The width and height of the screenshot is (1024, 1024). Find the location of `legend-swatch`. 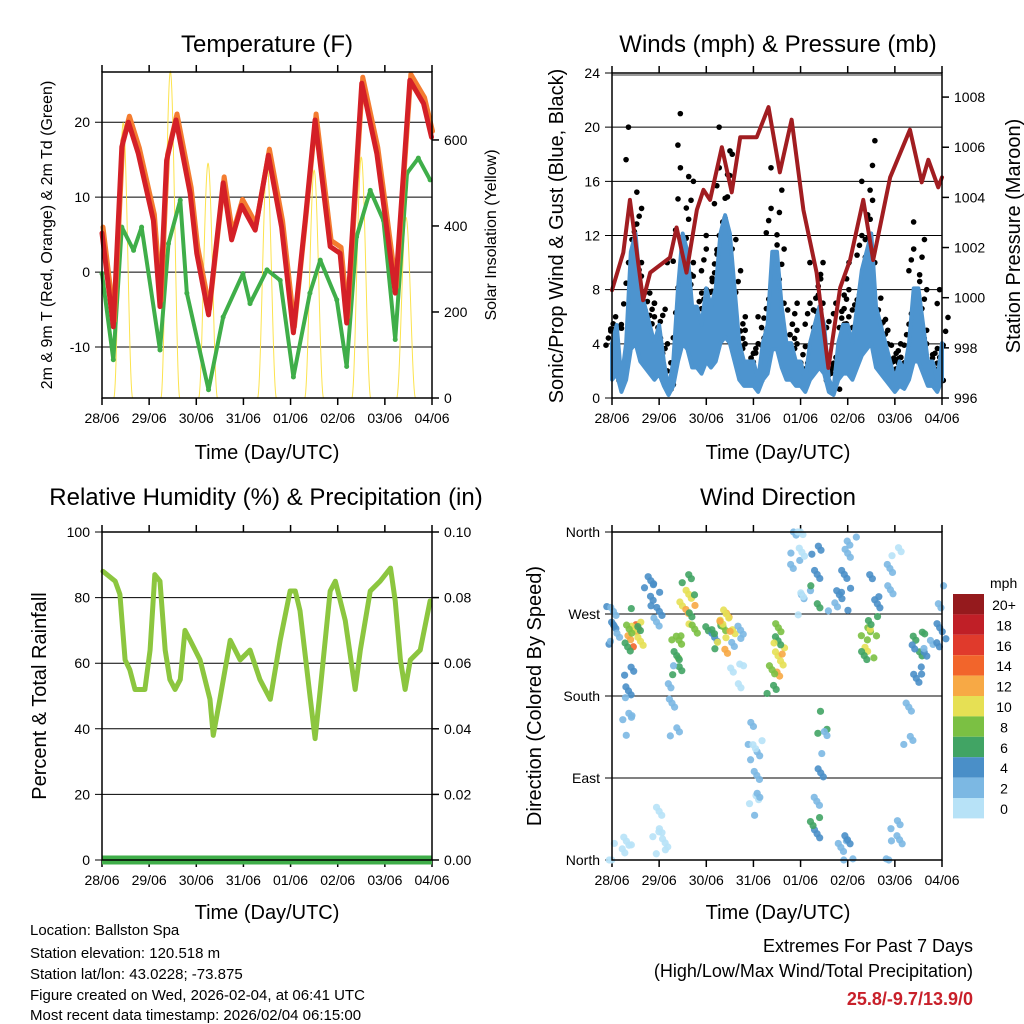

legend-swatch is located at coordinates (968, 747).